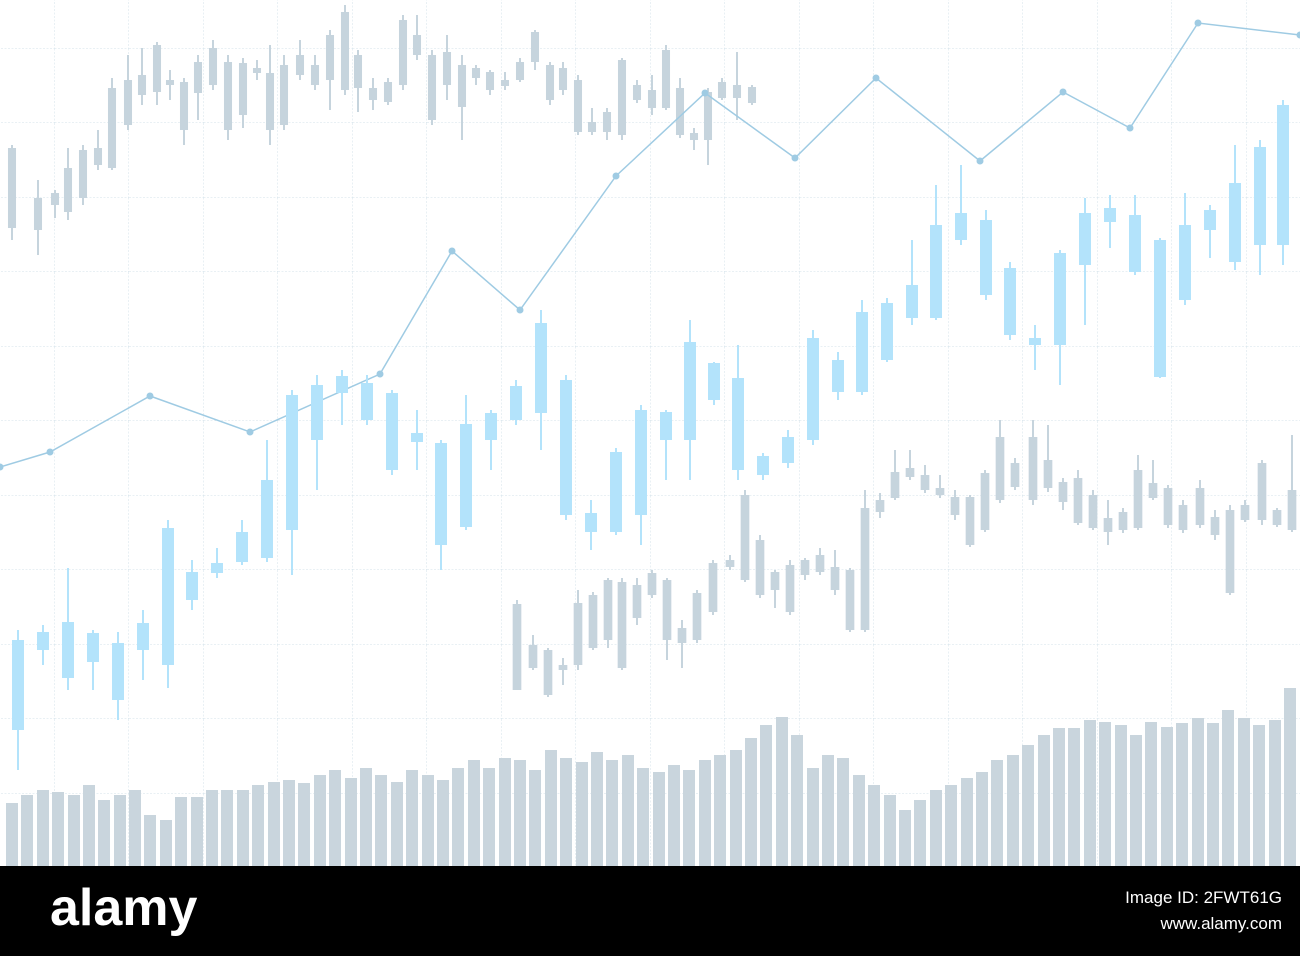  What do you see at coordinates (1220, 923) in the screenshot?
I see `watermark-url: www.alamy.com` at bounding box center [1220, 923].